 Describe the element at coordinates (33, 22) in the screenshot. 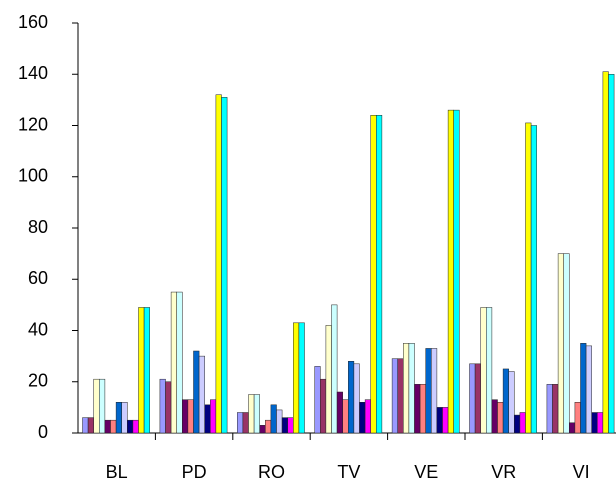

I see `y-tick-label: 160` at that location.